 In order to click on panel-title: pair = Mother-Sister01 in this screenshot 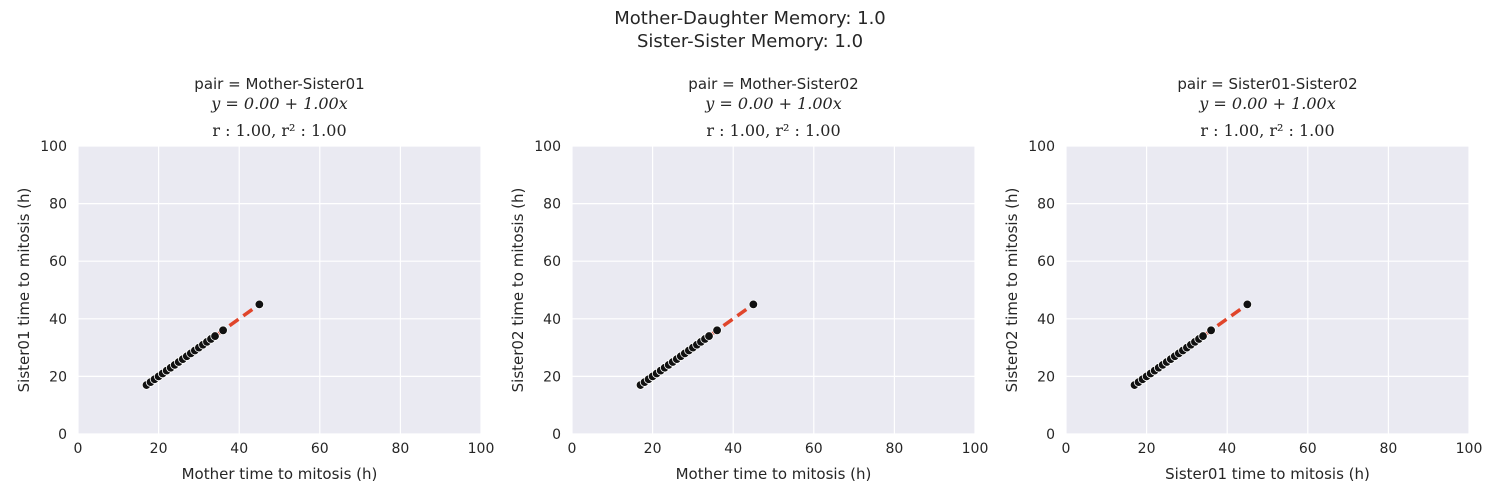, I will do `click(279, 84)`.